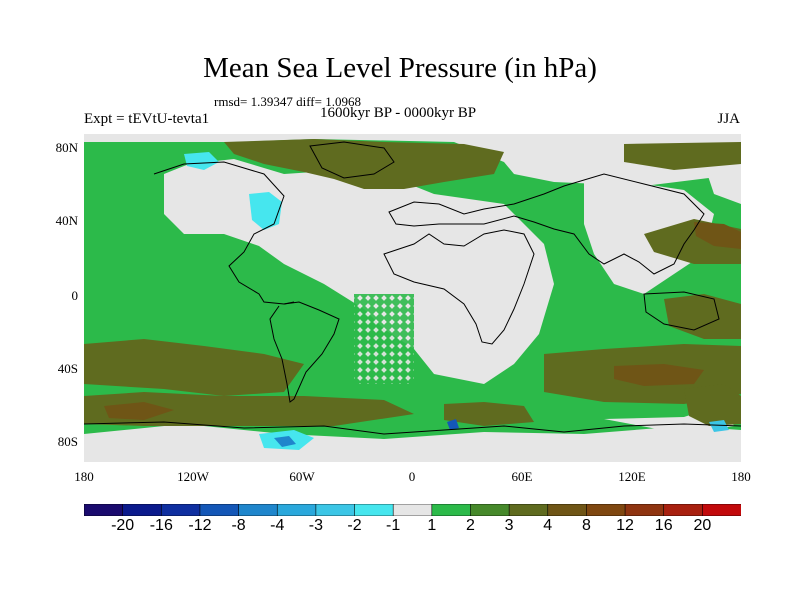  I want to click on lon-label-0: 0, so click(412, 476).